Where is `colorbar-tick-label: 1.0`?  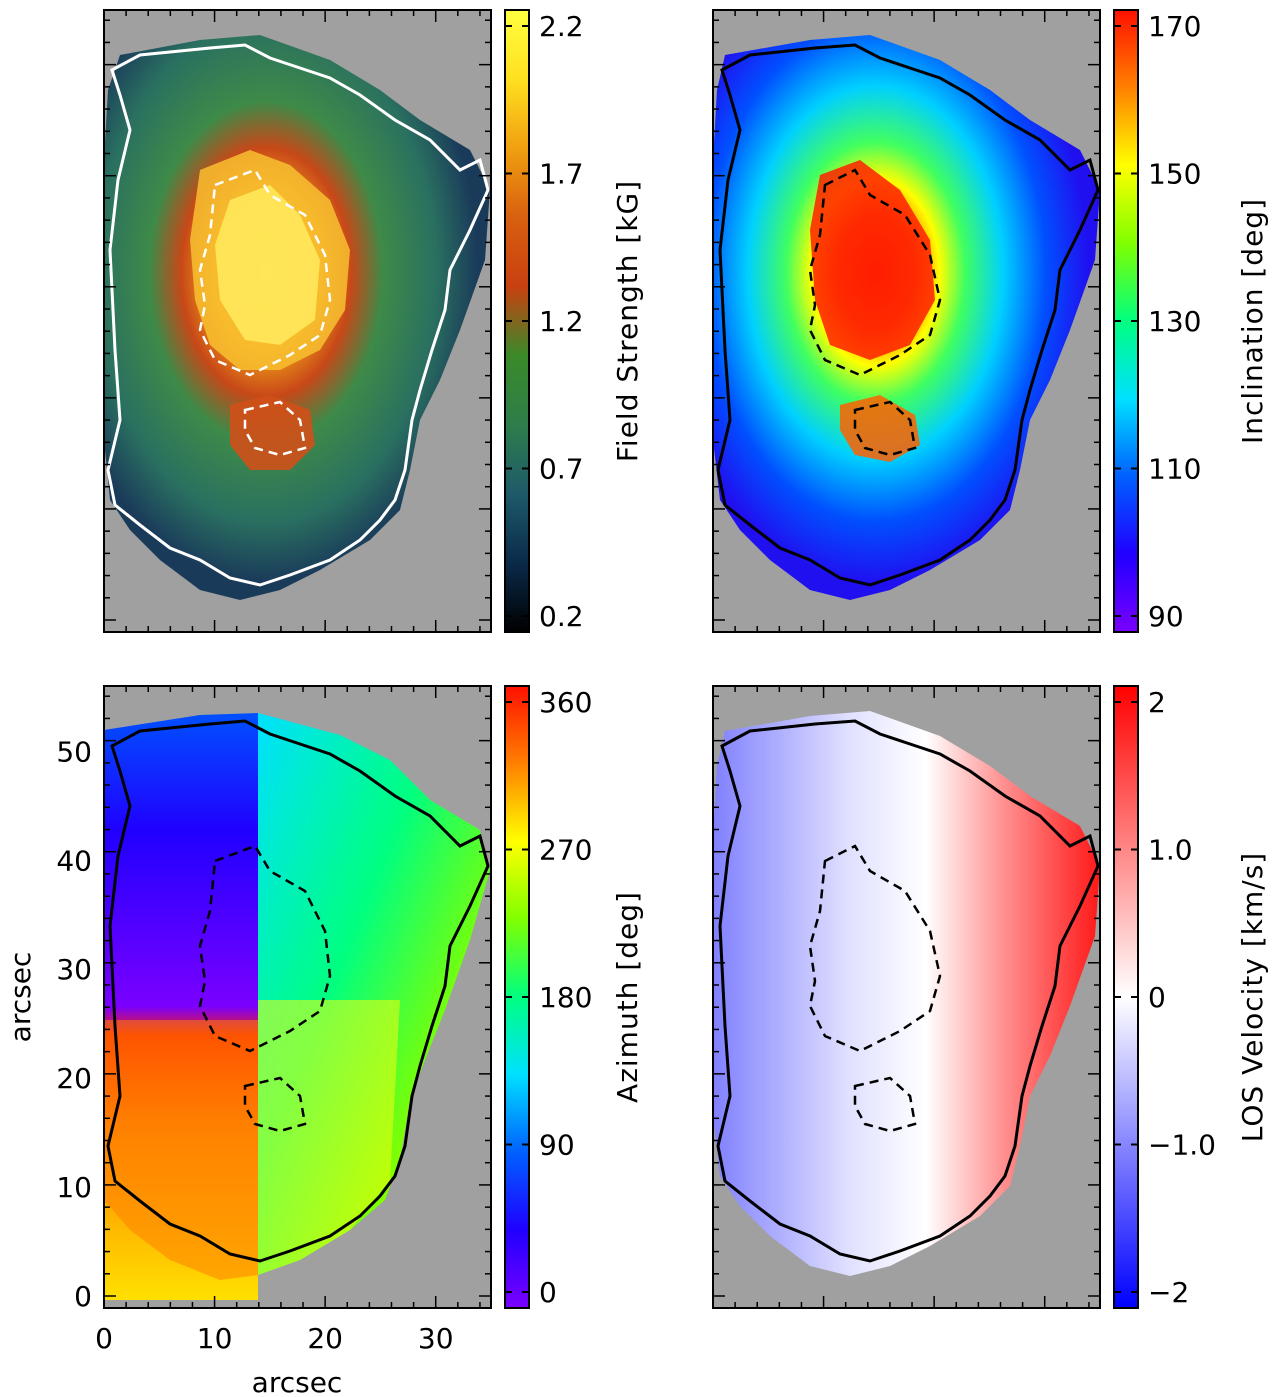
colorbar-tick-label: 1.0 is located at coordinates (1170, 850).